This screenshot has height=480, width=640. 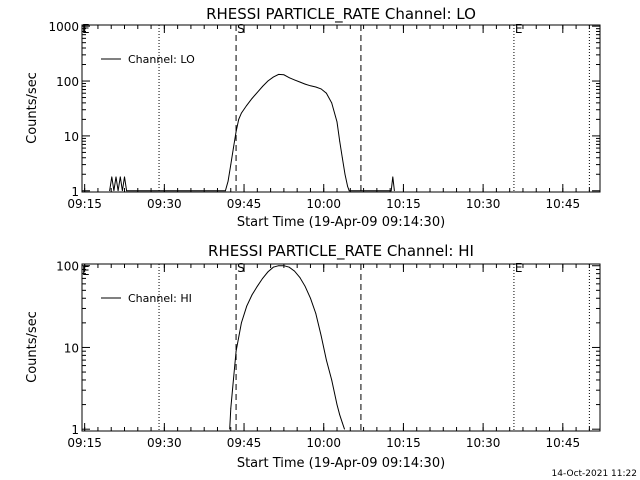 What do you see at coordinates (63, 27) in the screenshot?
I see `y-tick-label: 1000` at bounding box center [63, 27].